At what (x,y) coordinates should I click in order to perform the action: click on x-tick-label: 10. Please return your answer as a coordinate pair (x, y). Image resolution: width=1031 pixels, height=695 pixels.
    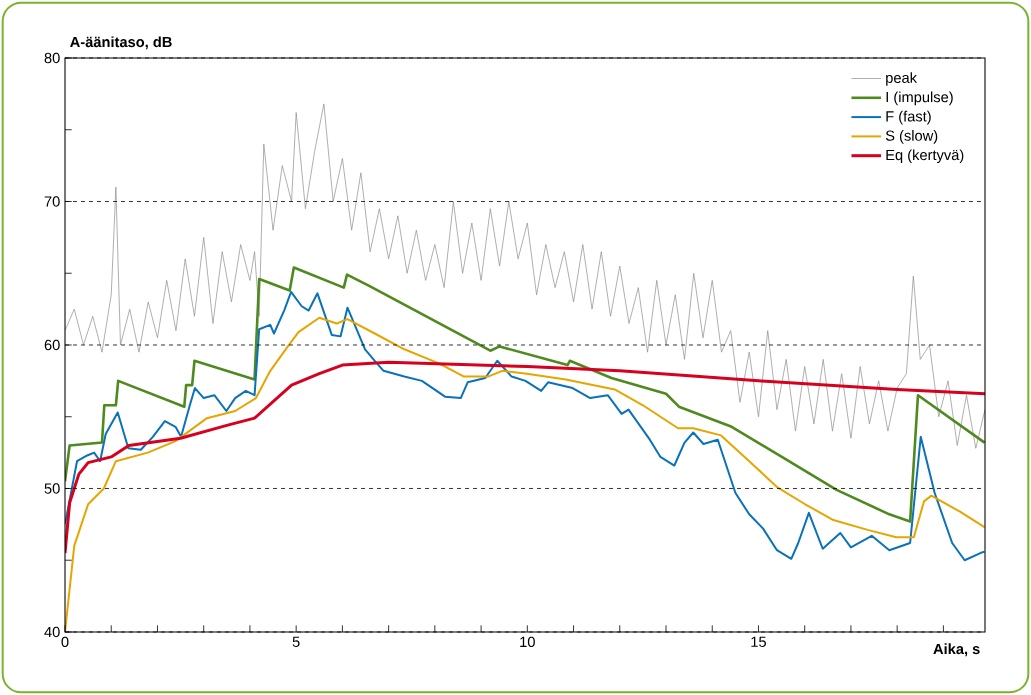
    Looking at the image, I should click on (527, 642).